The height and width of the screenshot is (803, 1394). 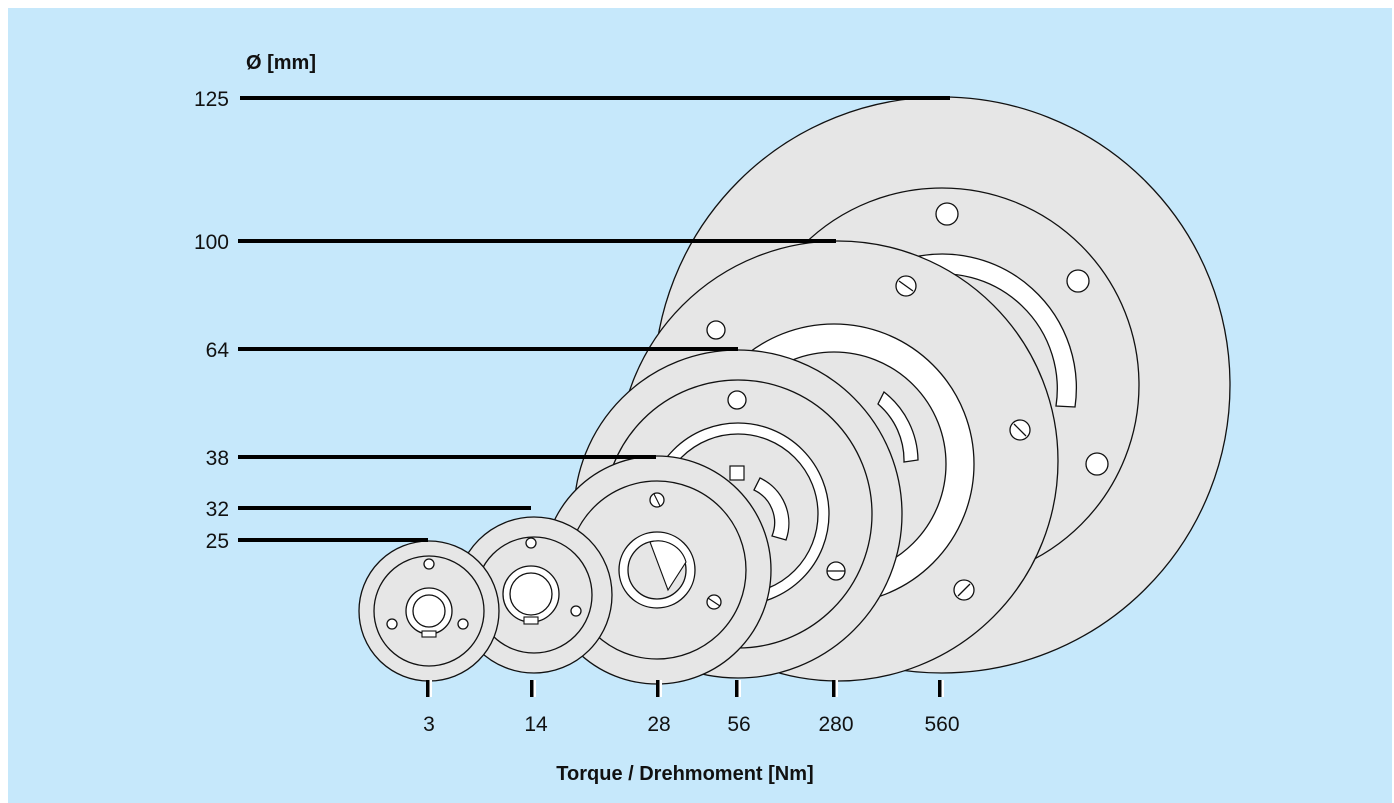 What do you see at coordinates (217, 541) in the screenshot?
I see `diameter-label-25: 25` at bounding box center [217, 541].